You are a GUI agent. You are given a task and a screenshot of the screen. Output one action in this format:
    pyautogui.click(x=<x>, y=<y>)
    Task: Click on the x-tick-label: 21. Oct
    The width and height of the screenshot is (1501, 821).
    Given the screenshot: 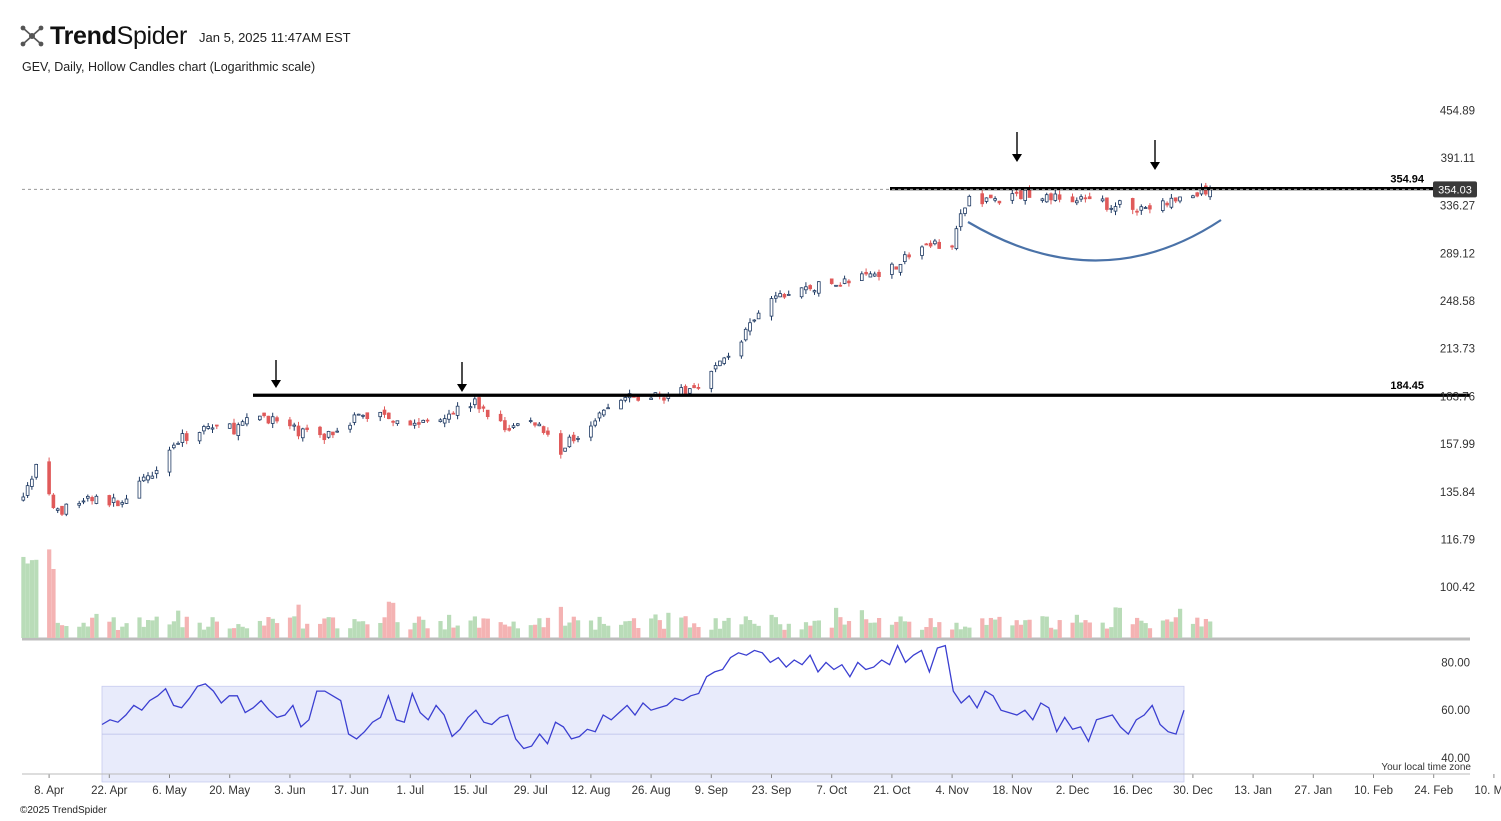 What is the action you would take?
    pyautogui.click(x=892, y=791)
    